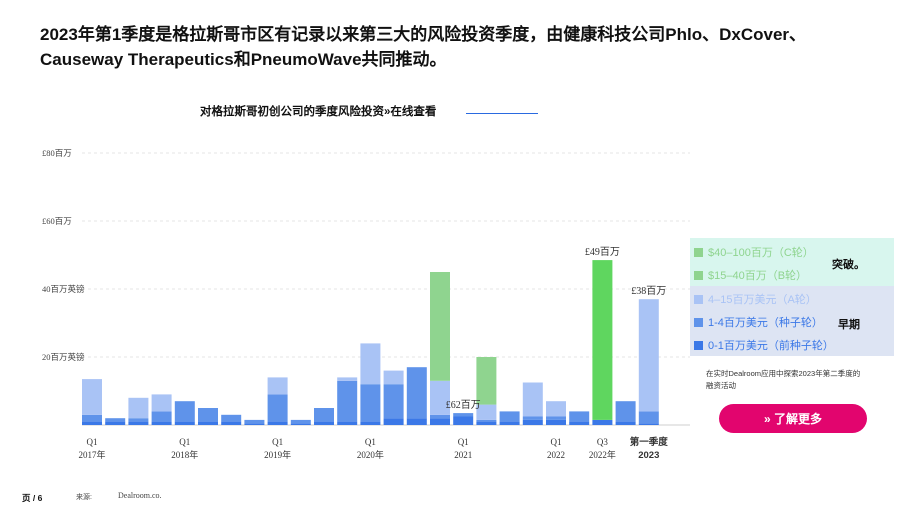 The width and height of the screenshot is (920, 518). I want to click on legend-group-early: 早期, so click(849, 325).